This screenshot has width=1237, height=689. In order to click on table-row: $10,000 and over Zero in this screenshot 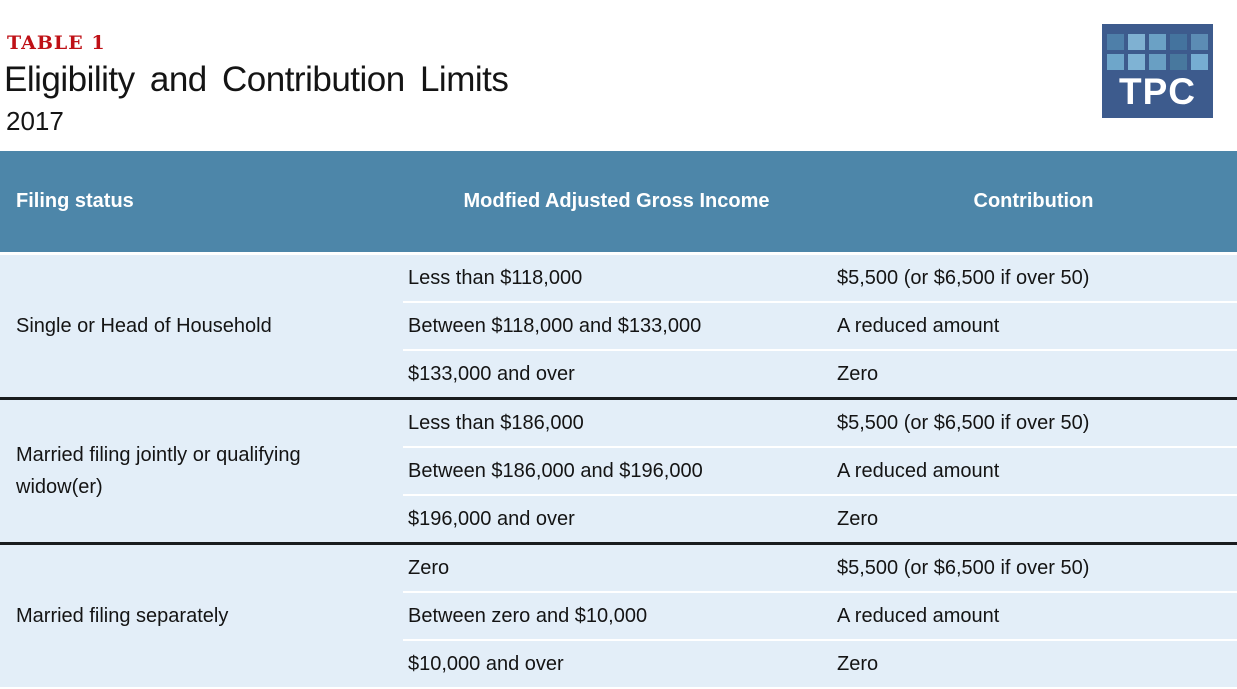, I will do `click(820, 663)`.